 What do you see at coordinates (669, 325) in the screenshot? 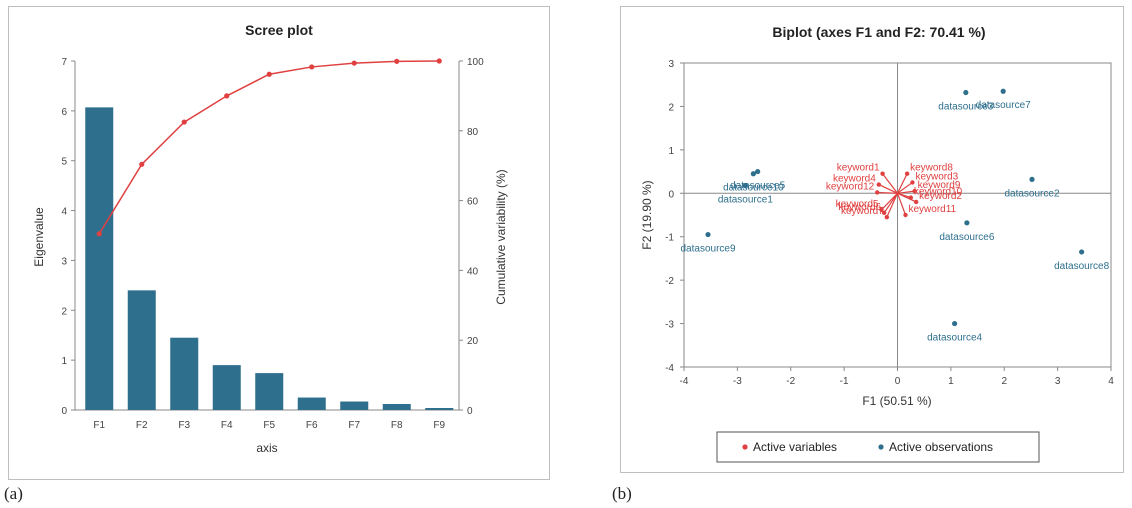
I see `y-tick-label: -3` at bounding box center [669, 325].